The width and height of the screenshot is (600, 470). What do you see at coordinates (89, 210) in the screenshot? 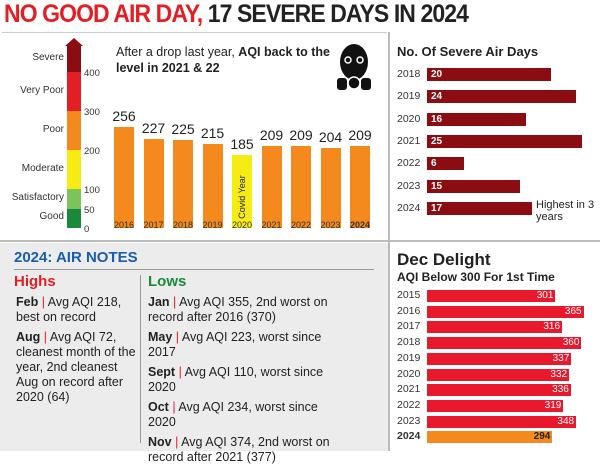
I see `scale-tick: 50` at bounding box center [89, 210].